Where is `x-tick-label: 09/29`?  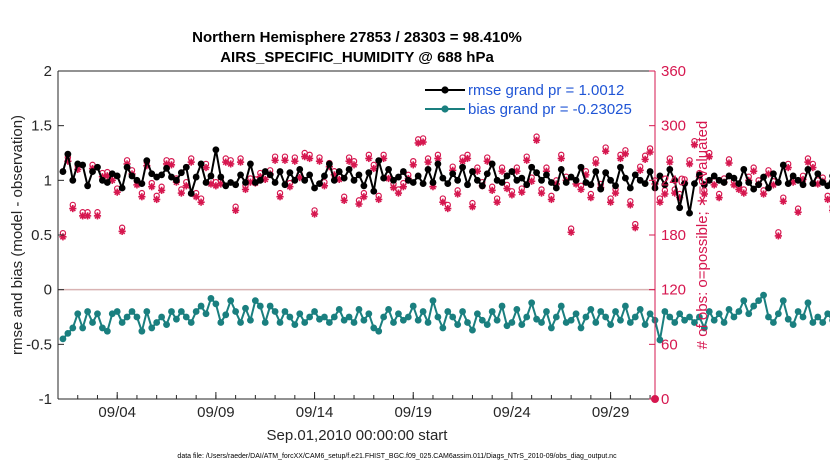 x-tick-label: 09/29 is located at coordinates (611, 412).